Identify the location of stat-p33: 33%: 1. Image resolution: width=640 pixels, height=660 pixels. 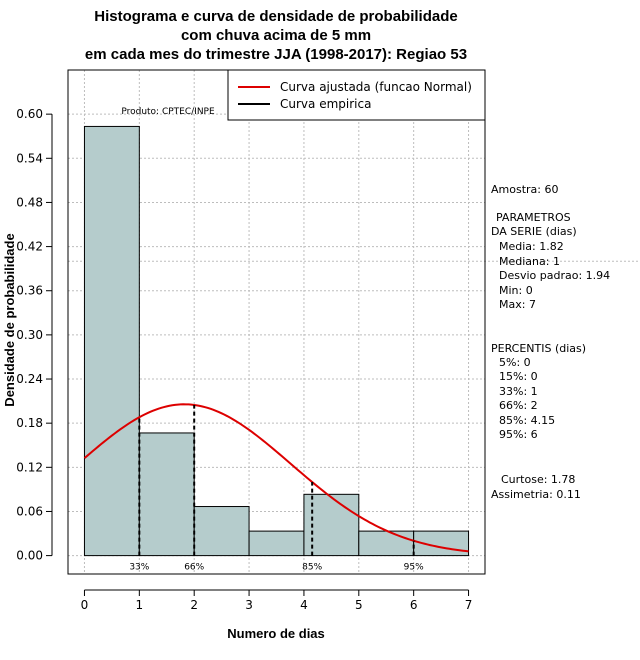
(518, 391).